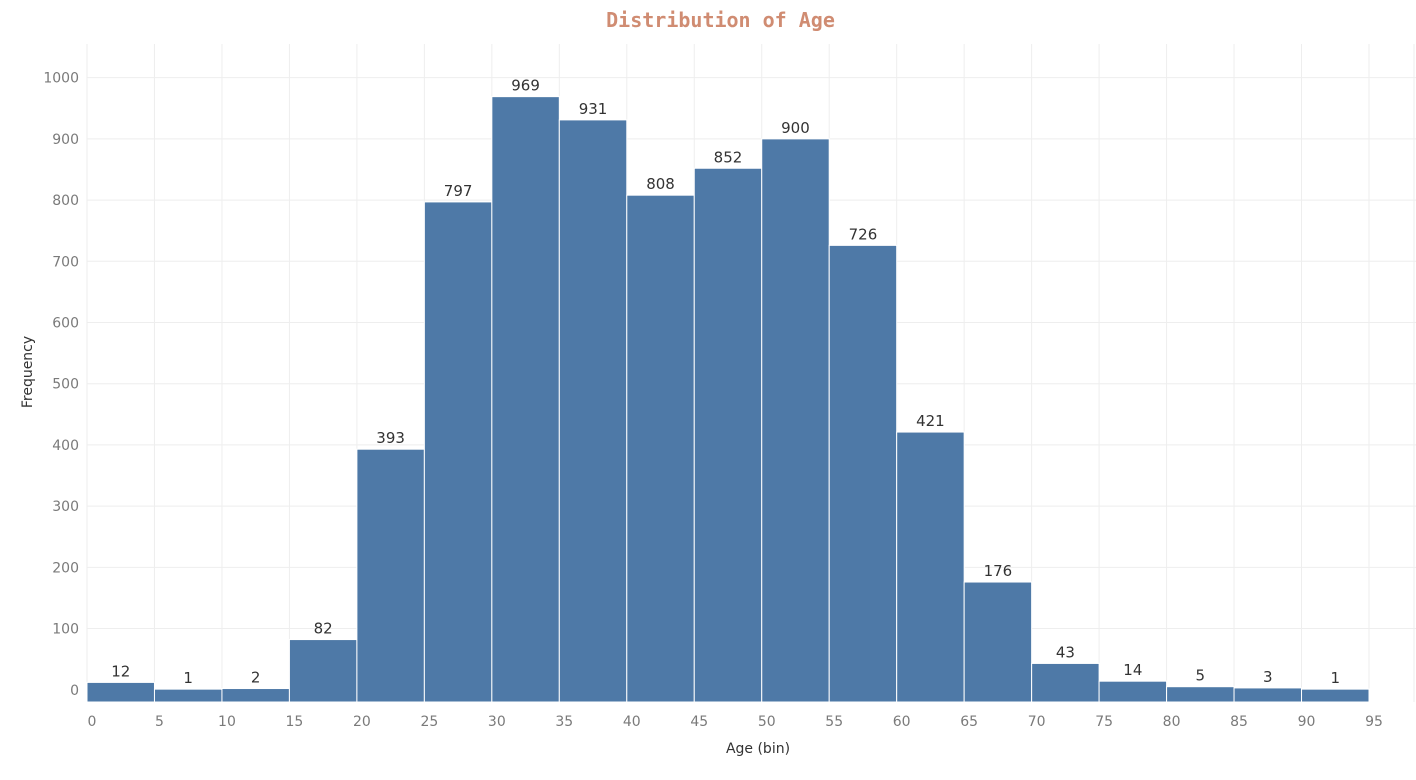 Image resolution: width=1416 pixels, height=780 pixels. Describe the element at coordinates (28, 372) in the screenshot. I see `y-axis-title: Frequency` at that location.